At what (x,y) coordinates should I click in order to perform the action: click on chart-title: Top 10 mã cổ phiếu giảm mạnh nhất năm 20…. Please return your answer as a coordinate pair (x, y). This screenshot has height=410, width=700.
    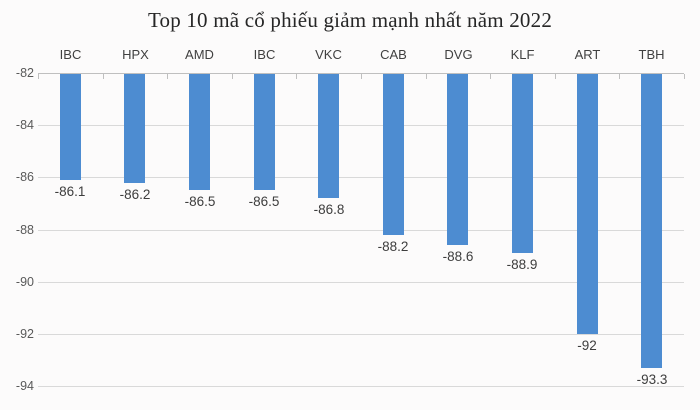
    Looking at the image, I should click on (350, 20).